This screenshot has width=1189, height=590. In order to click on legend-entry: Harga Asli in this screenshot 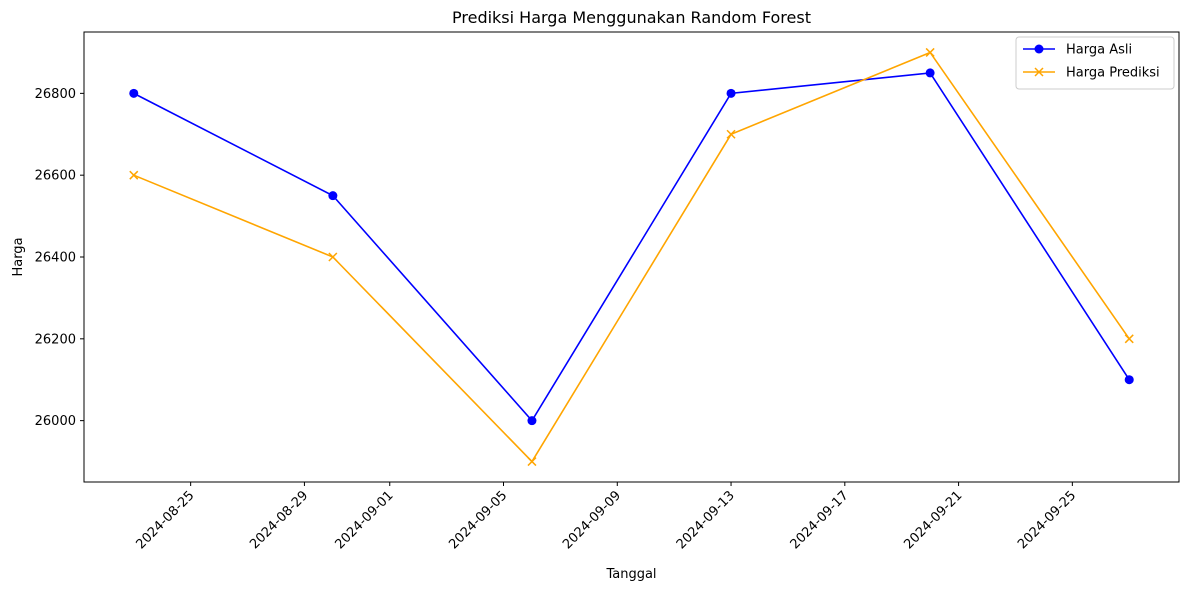, I will do `click(1077, 50)`.